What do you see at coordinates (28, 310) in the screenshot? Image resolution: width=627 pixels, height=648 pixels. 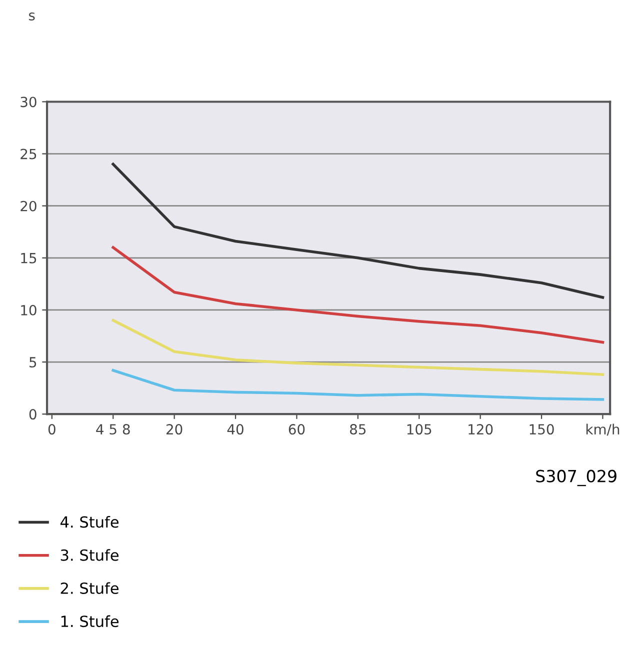 I see `y-tick-label: 10` at bounding box center [28, 310].